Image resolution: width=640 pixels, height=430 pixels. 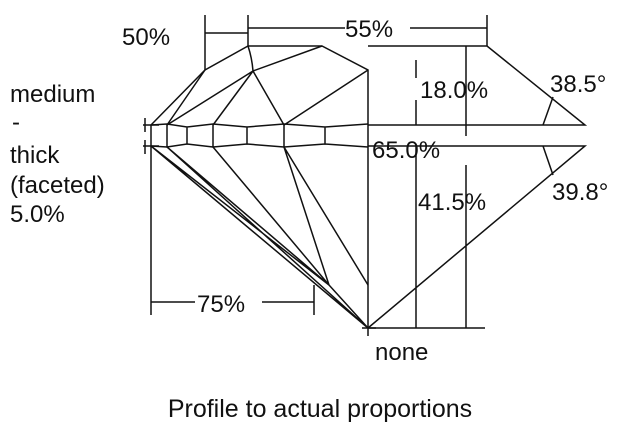 I want to click on girdle, so click(x=259, y=135).